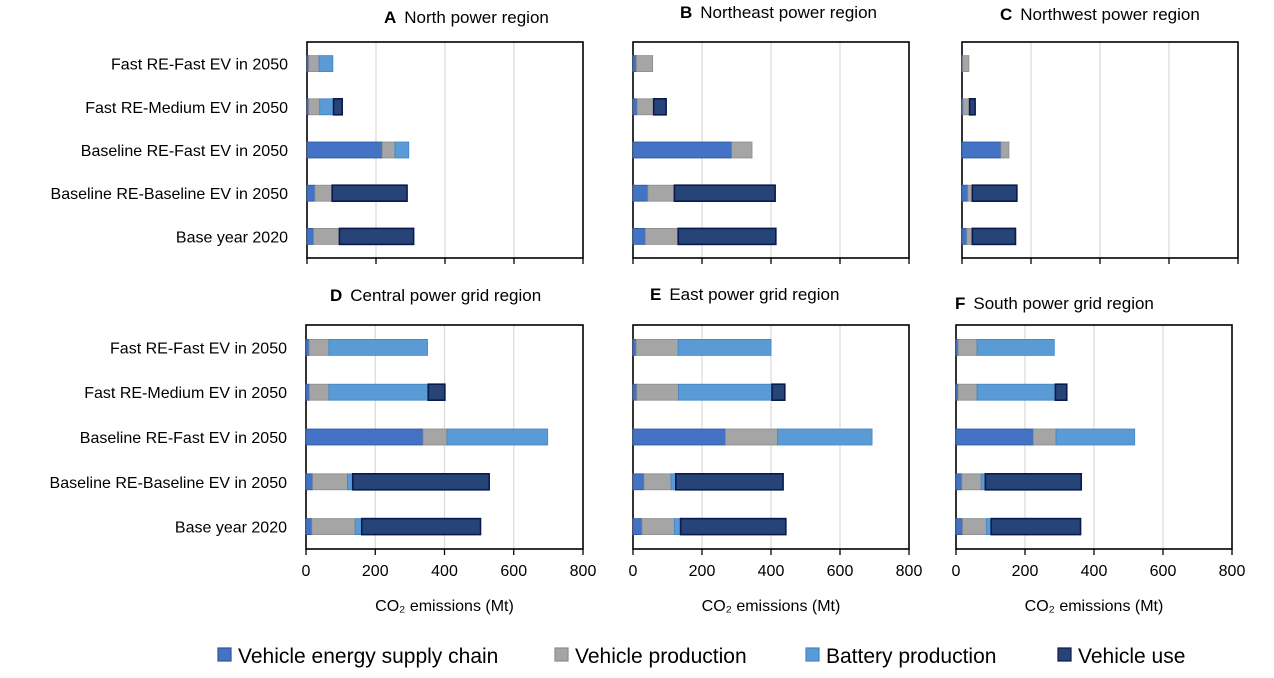 The width and height of the screenshot is (1274, 678). What do you see at coordinates (169, 483) in the screenshot?
I see `category-label: Baseline RE-Baseline EV in 2050` at bounding box center [169, 483].